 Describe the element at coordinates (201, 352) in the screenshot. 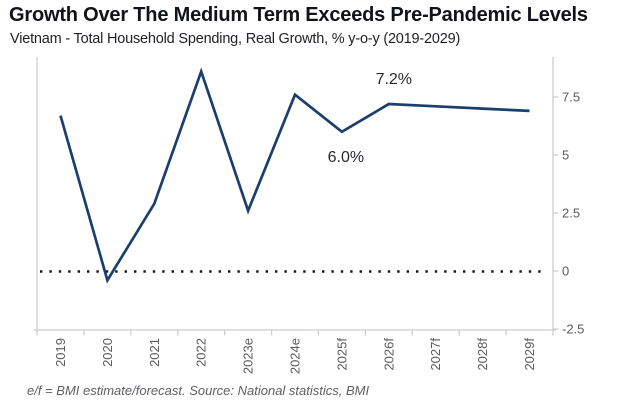

I see `x-tick-label: 2022` at that location.